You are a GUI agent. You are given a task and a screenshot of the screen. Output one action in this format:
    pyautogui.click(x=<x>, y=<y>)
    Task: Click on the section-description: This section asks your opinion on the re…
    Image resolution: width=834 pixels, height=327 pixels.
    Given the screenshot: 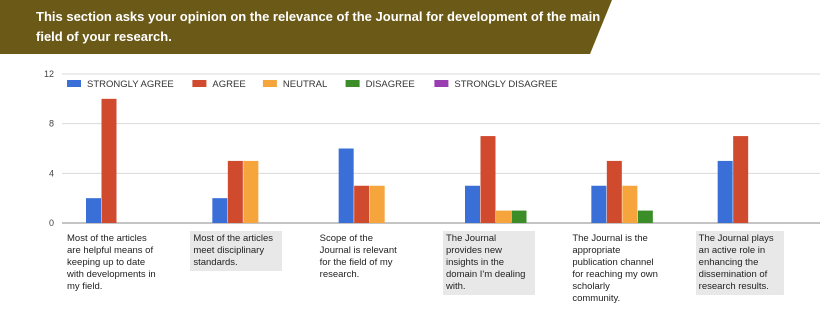 What is the action you would take?
    pyautogui.click(x=318, y=26)
    